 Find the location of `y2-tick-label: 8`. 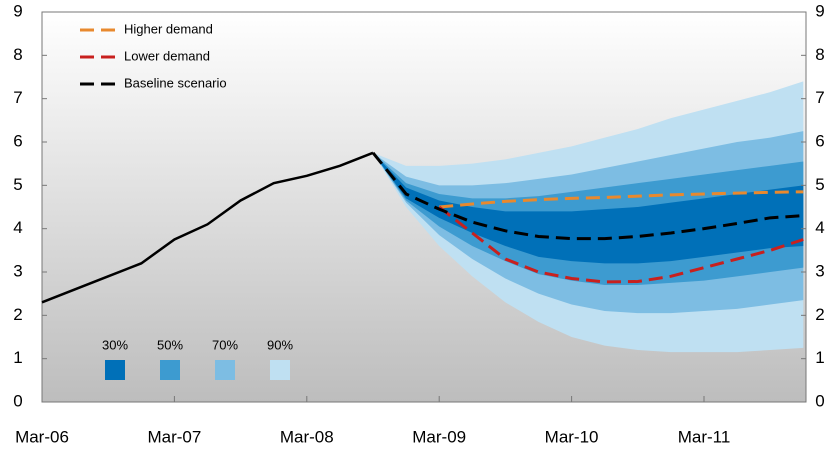

y2-tick-label: 8 is located at coordinates (819, 54).